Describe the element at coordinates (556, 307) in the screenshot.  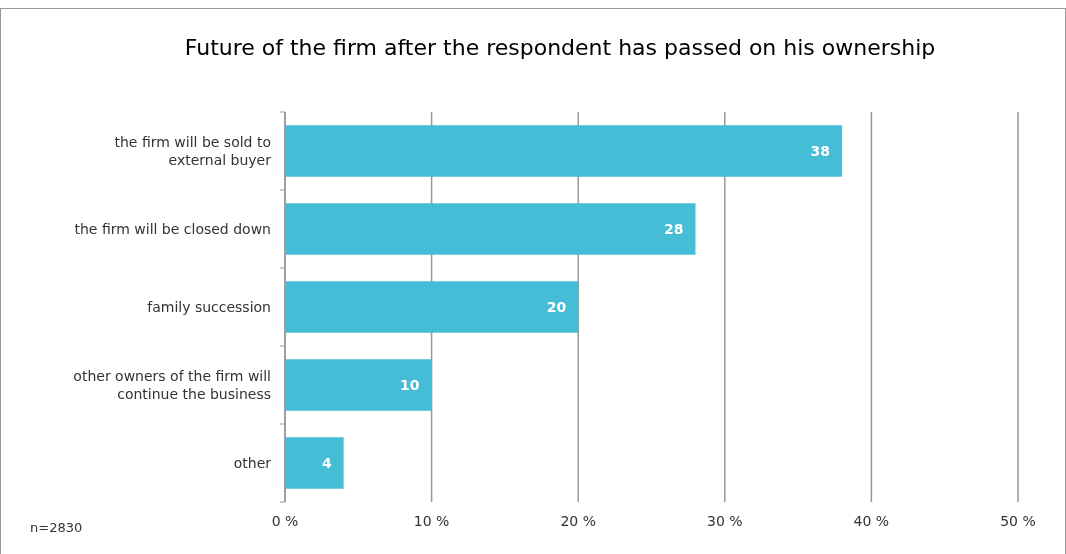
I see `data-label: 20` at that location.